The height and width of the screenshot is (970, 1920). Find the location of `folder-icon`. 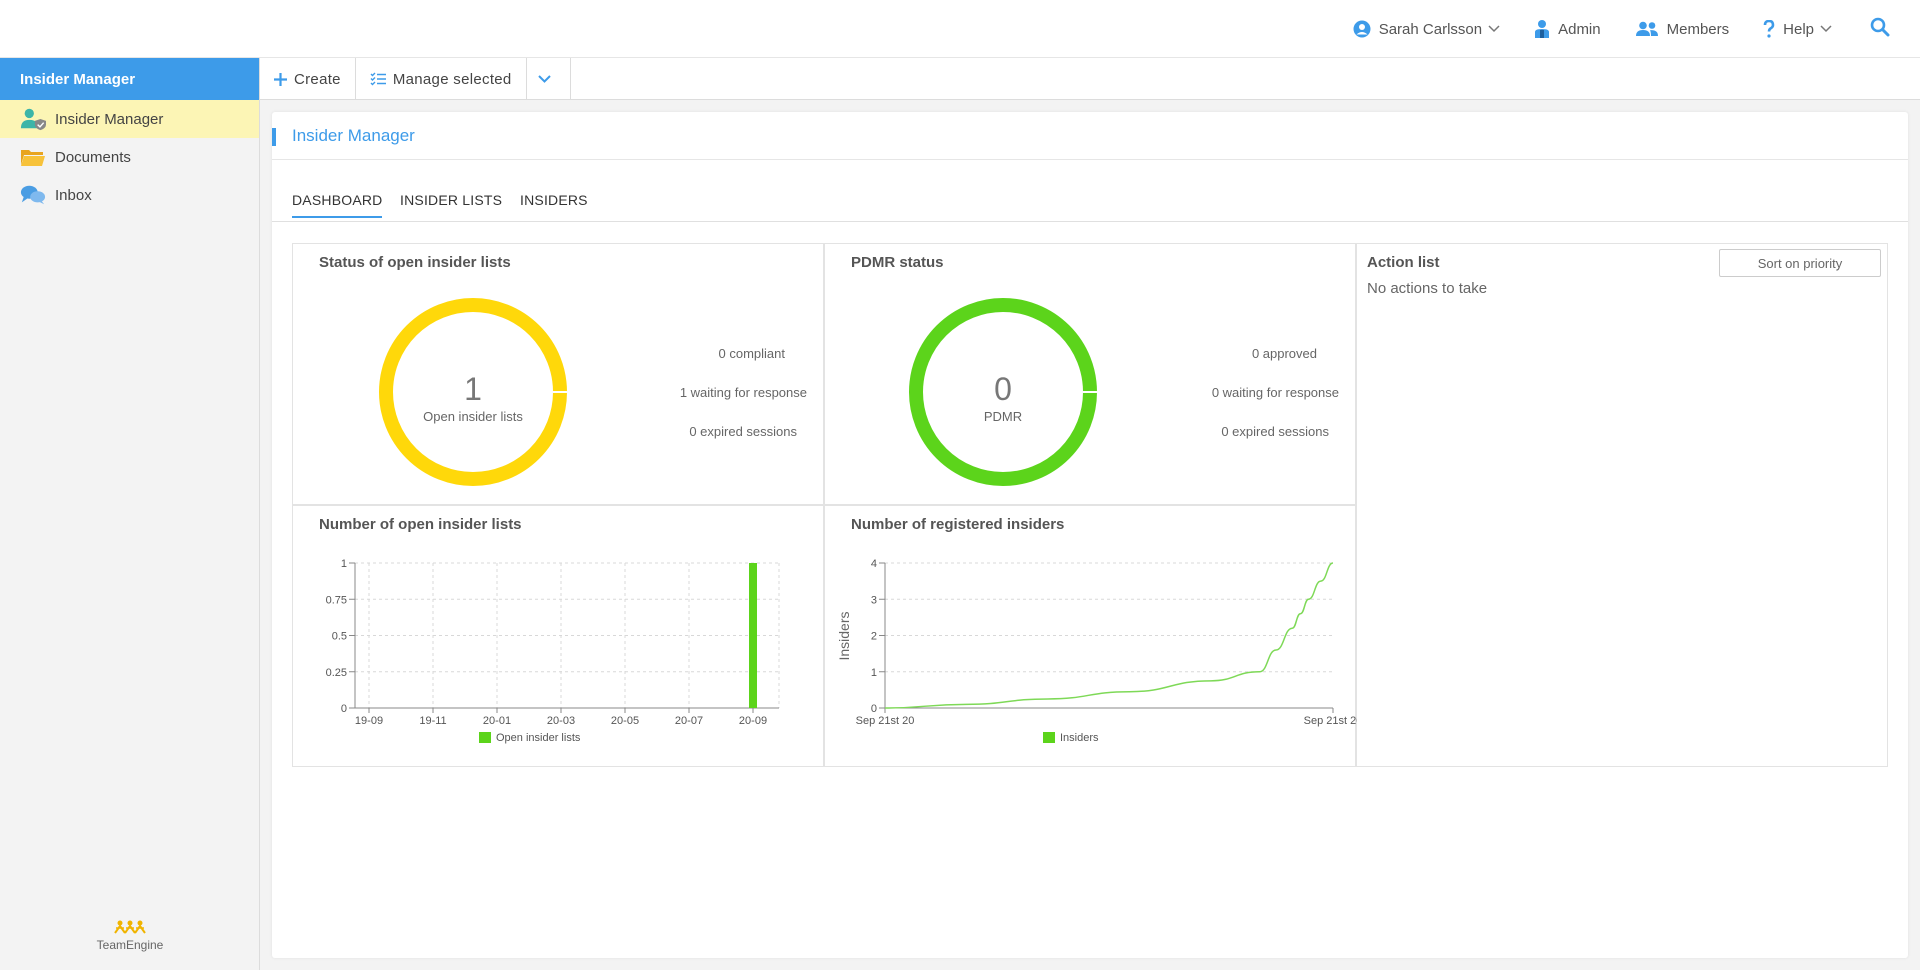

folder-icon is located at coordinates (33, 157).